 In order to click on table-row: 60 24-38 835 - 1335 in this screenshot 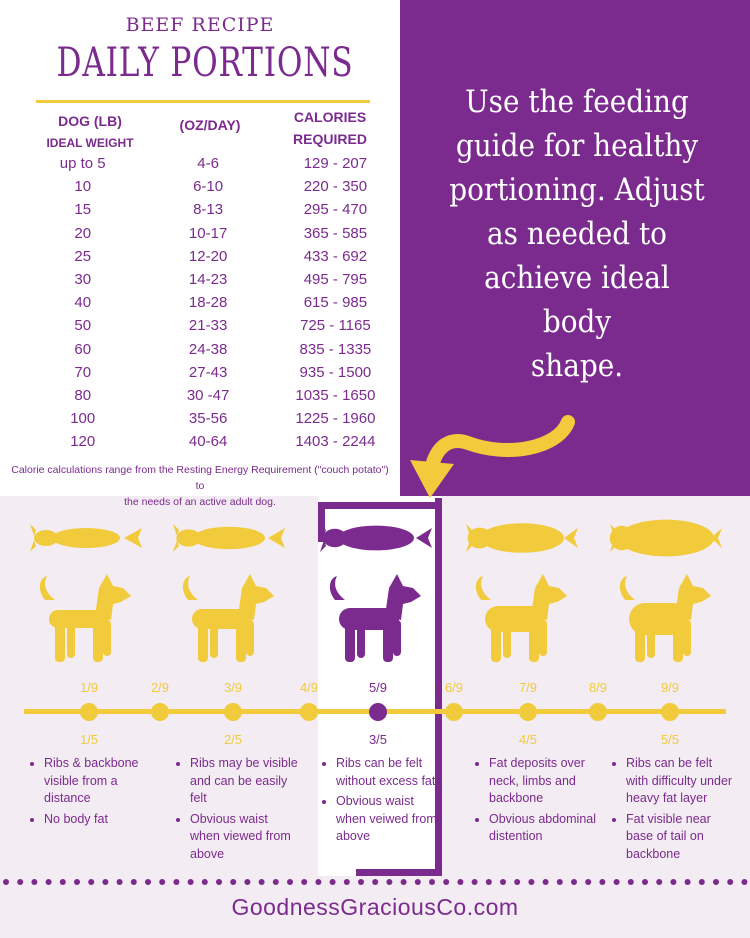, I will do `click(210, 349)`.